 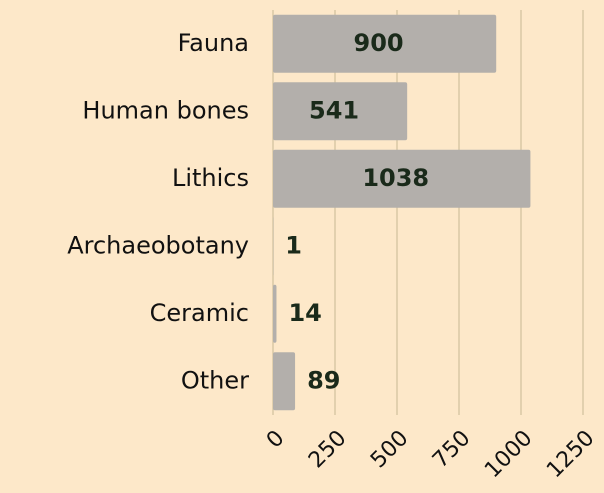 What do you see at coordinates (451, 449) in the screenshot?
I see `x-tick-label: 750` at bounding box center [451, 449].